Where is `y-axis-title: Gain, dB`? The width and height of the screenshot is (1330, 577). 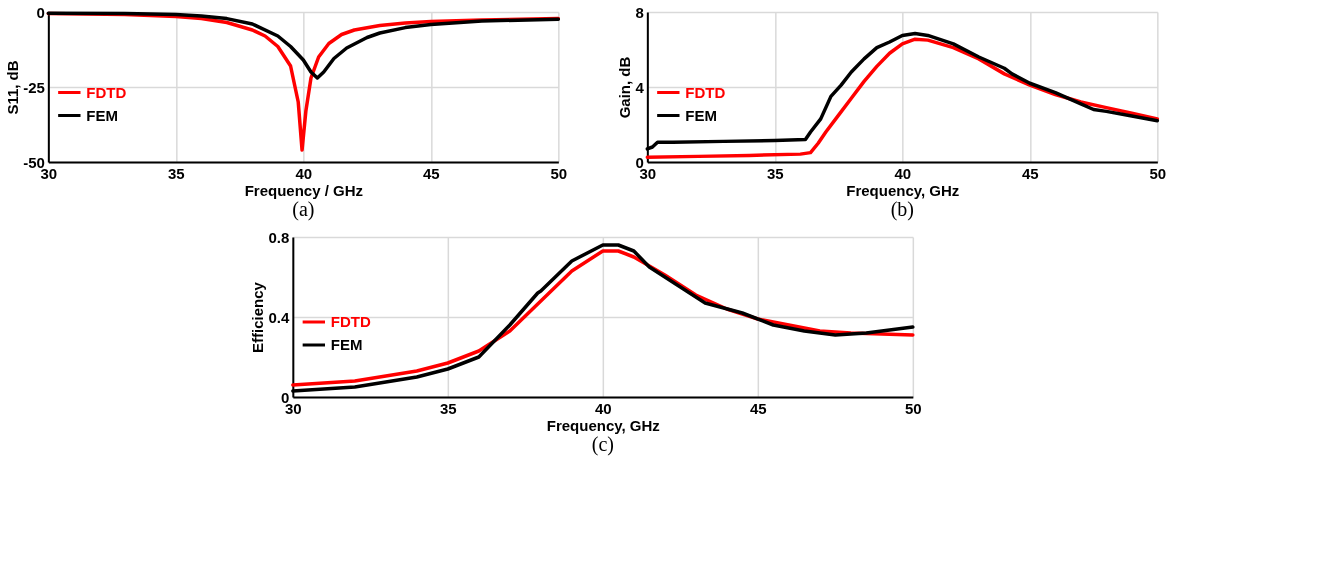
y-axis-title: Gain, dB is located at coordinates (625, 87).